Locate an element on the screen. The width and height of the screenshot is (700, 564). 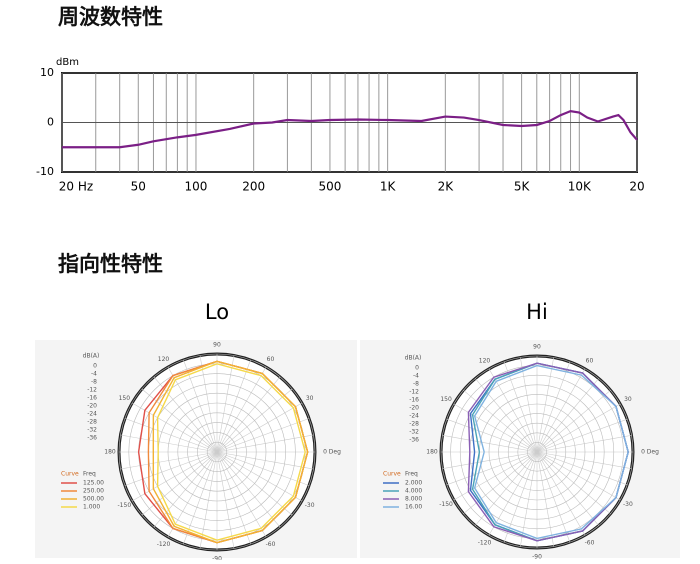
x-tick-label: 50 is located at coordinates (138, 187).